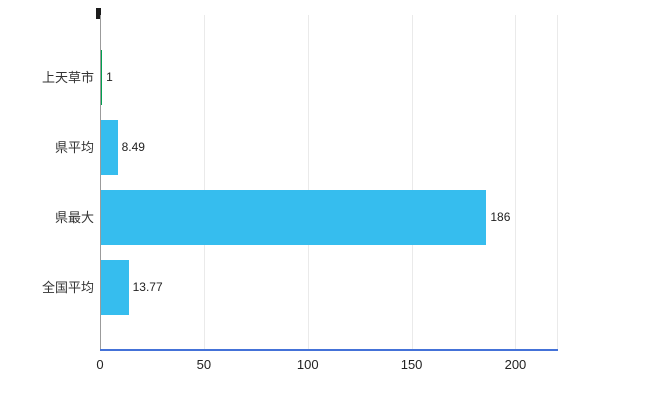 The width and height of the screenshot is (650, 400). I want to click on y-axis-line, so click(100, 182).